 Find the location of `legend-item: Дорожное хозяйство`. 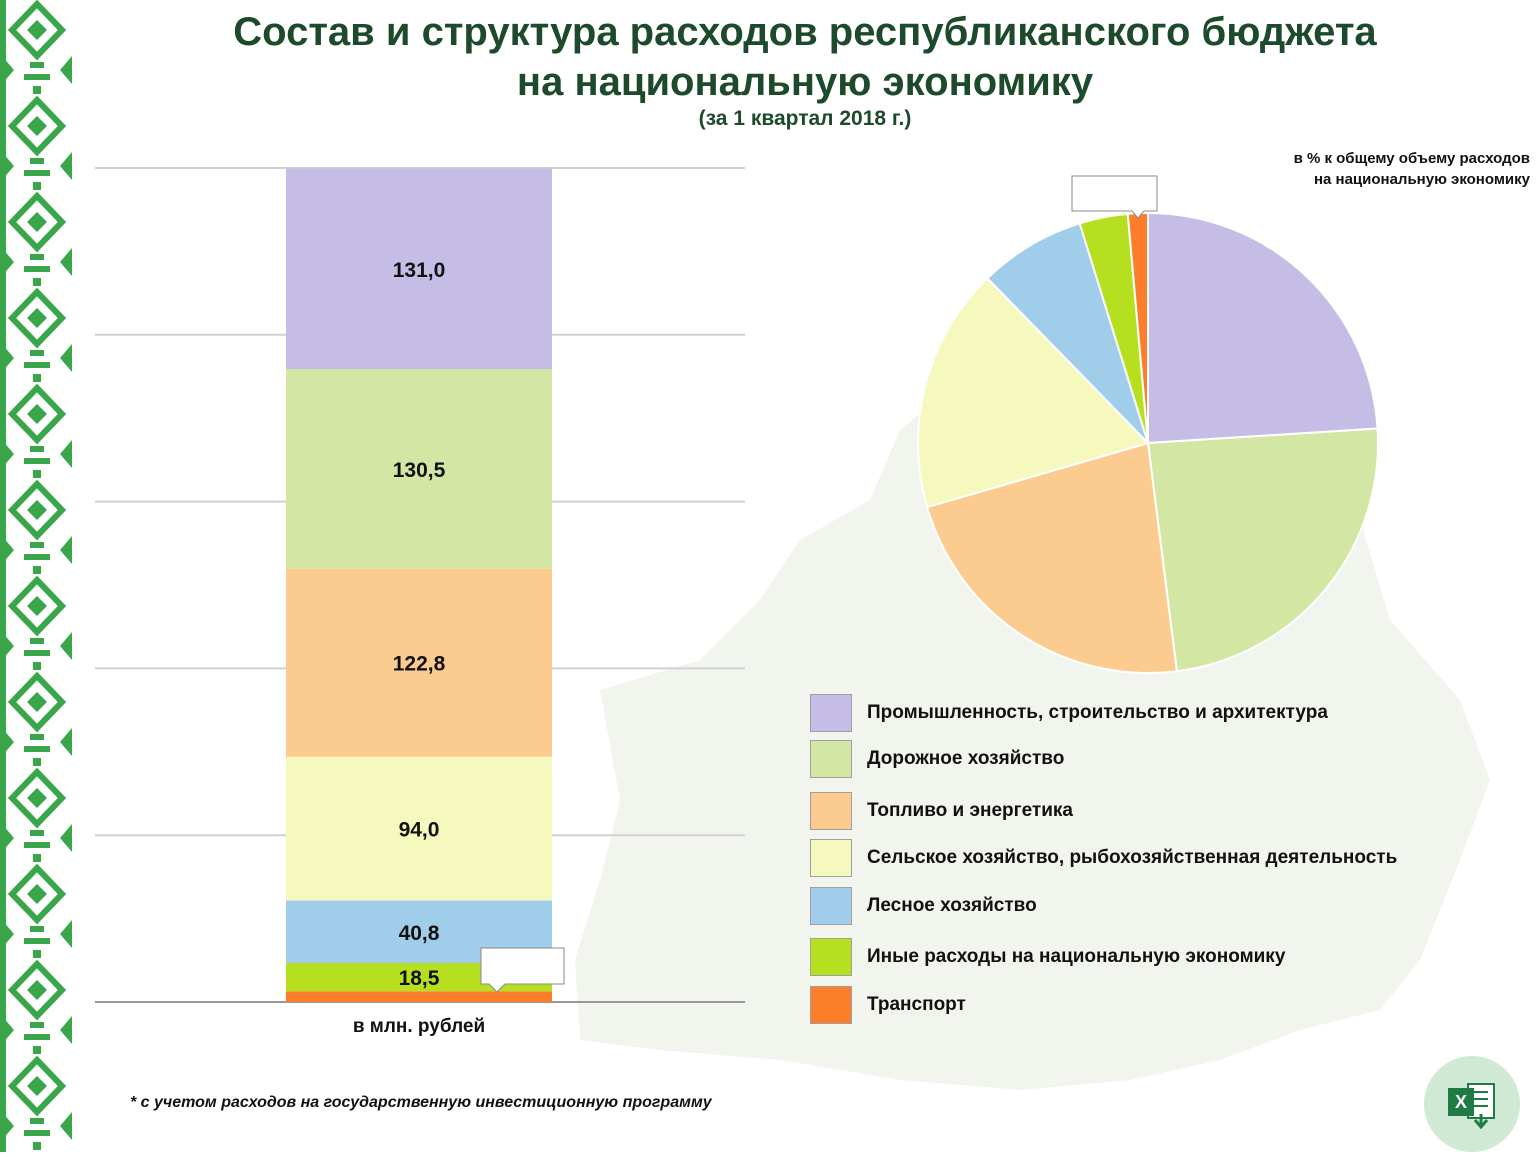

legend-item: Дорожное хозяйство is located at coordinates (937, 759).